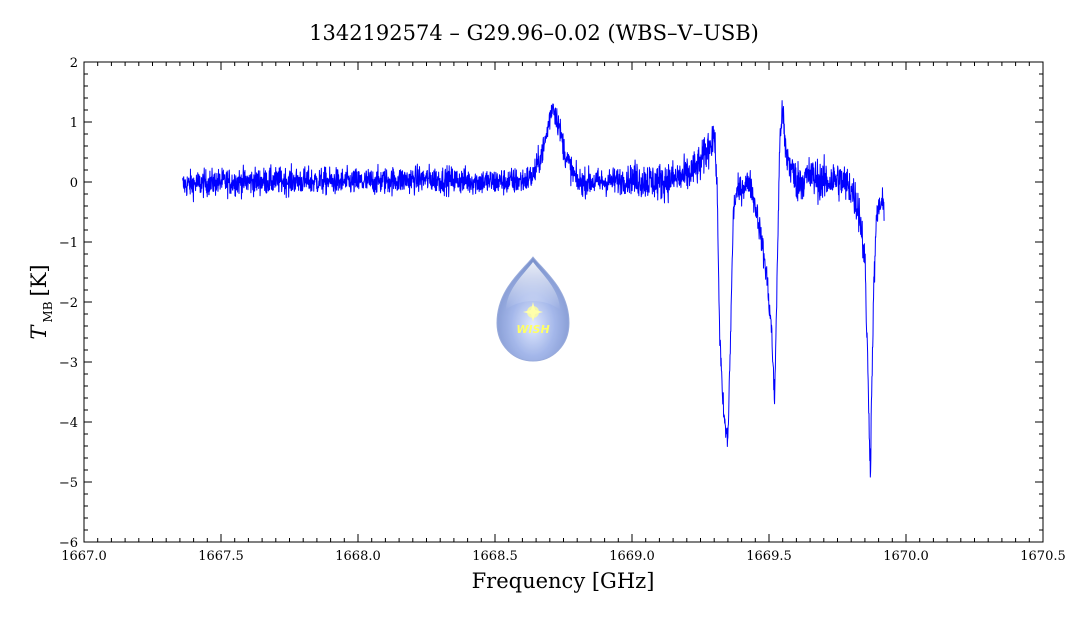 This screenshot has width=1067, height=618. I want to click on x-tick-label: 1668.0, so click(358, 556).